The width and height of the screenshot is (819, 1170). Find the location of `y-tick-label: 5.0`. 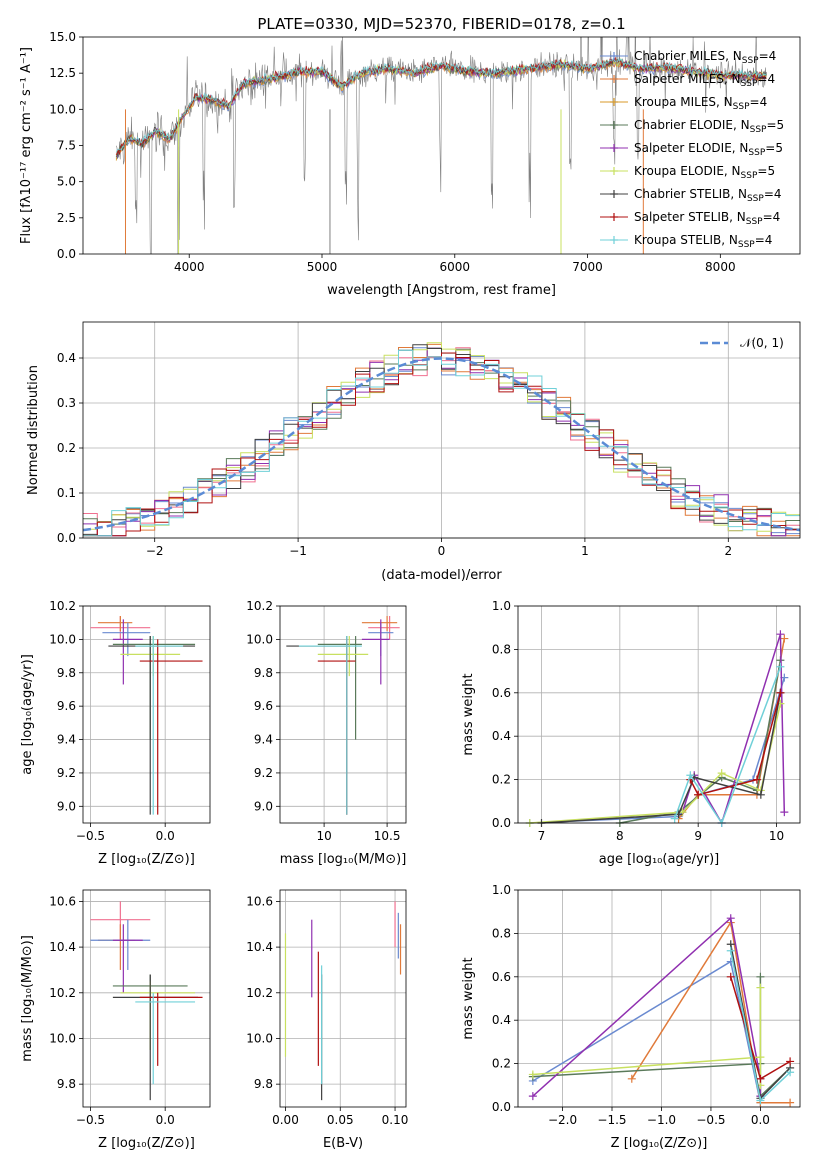

y-tick-label: 5.0 is located at coordinates (66, 182).